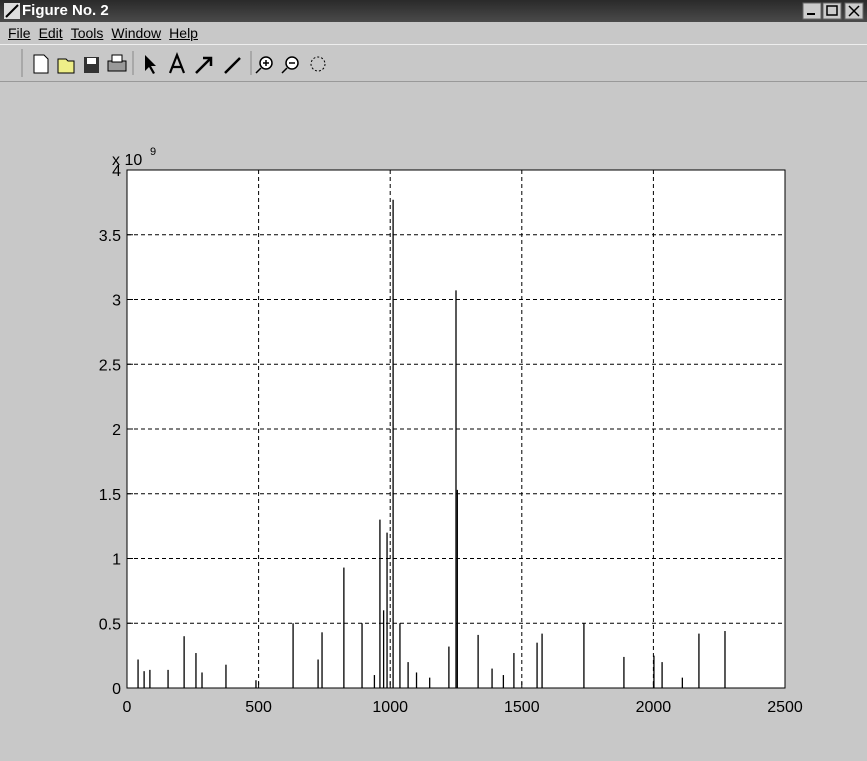 This screenshot has width=867, height=761. I want to click on save-button, so click(91, 65).